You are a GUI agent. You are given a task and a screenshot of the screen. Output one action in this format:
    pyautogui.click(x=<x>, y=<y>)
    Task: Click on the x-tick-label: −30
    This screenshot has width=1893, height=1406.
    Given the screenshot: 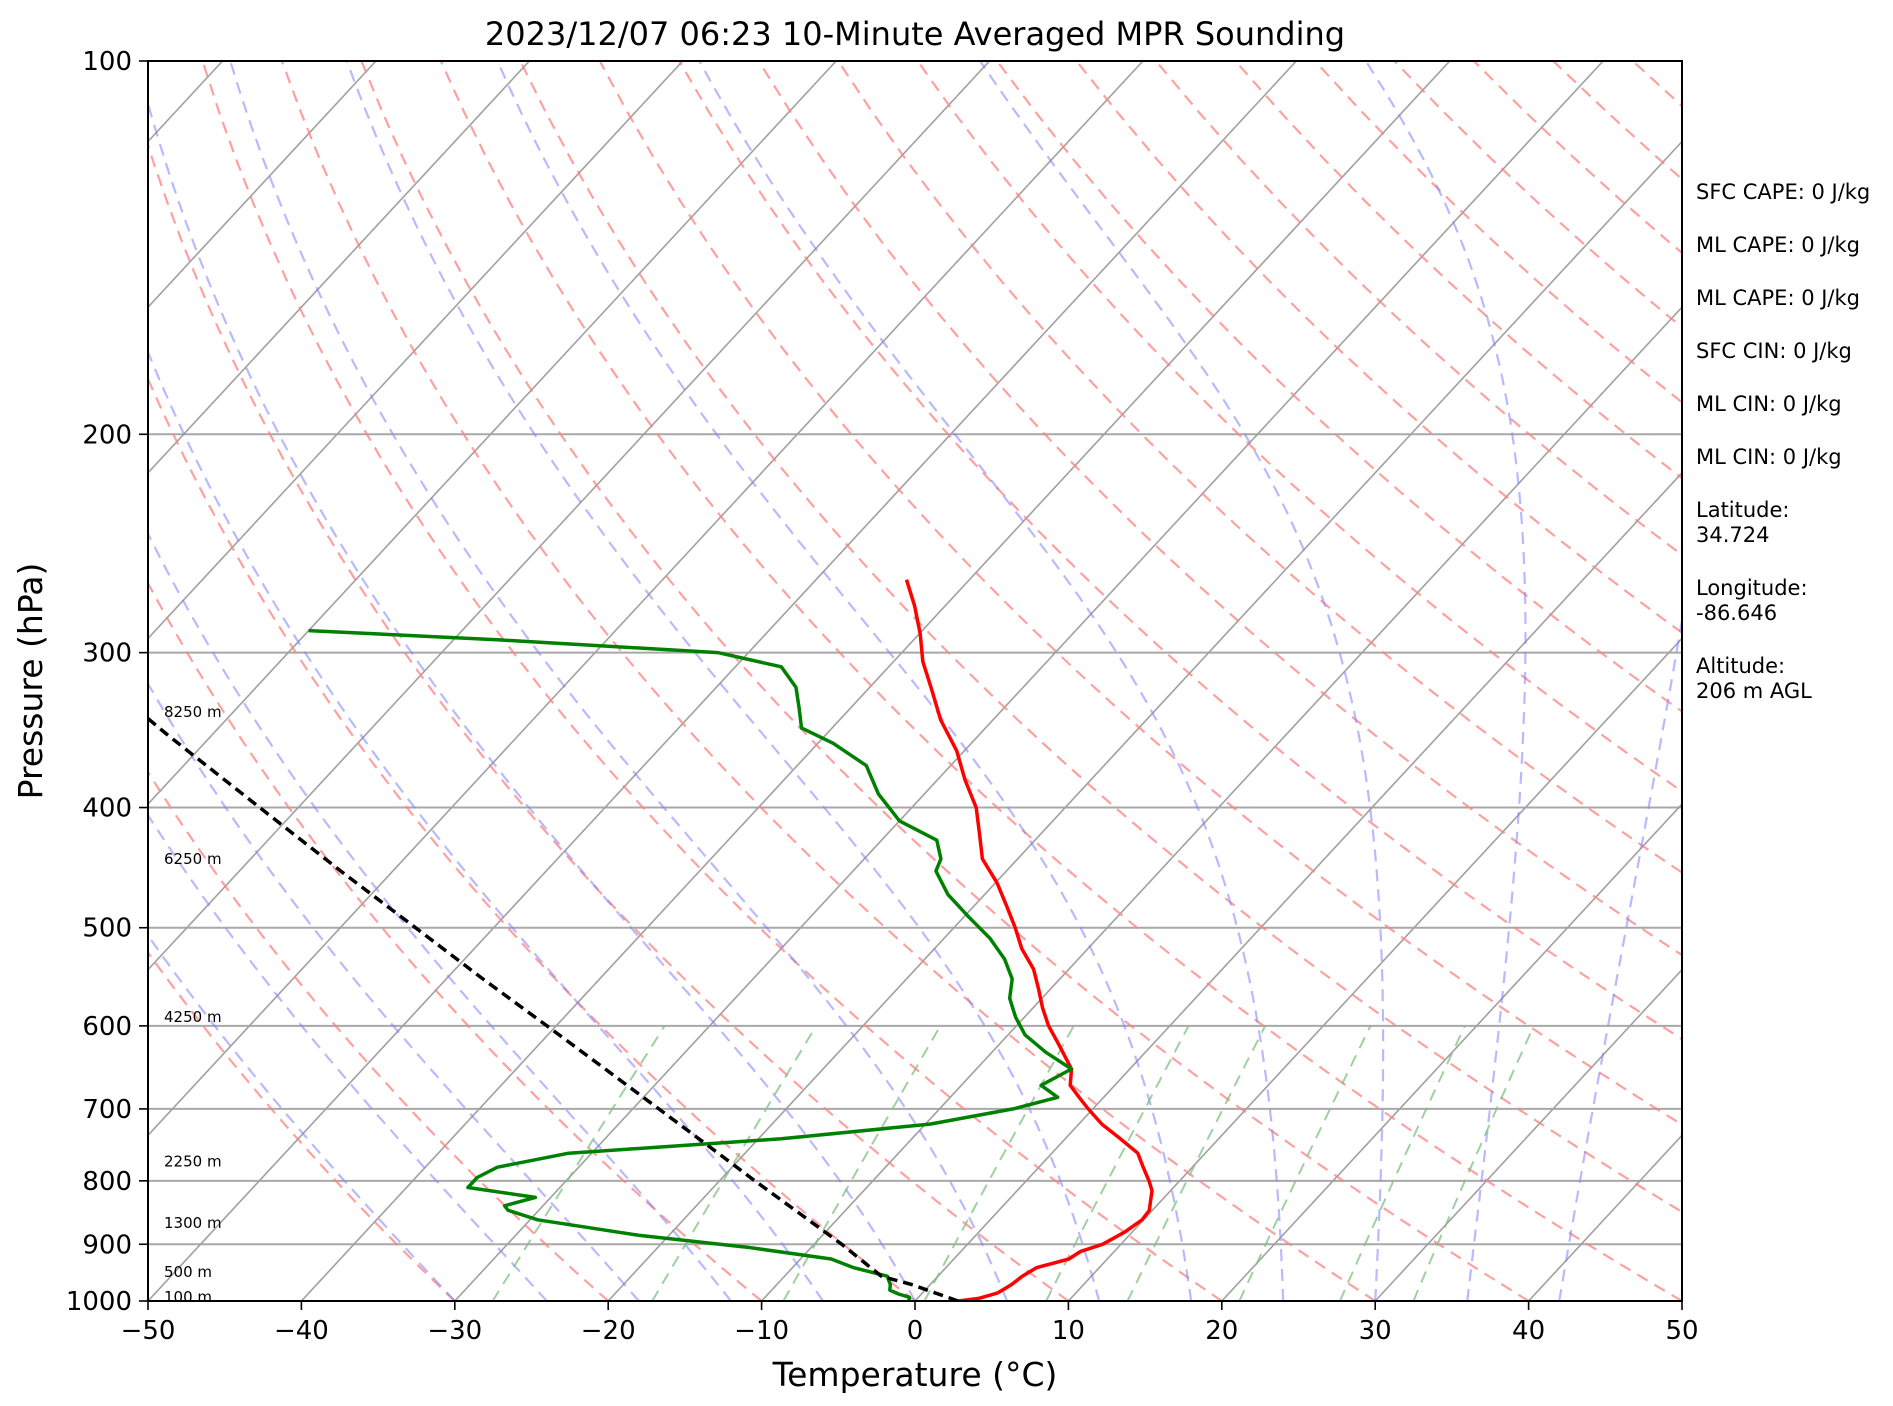 What is the action you would take?
    pyautogui.click(x=454, y=1331)
    